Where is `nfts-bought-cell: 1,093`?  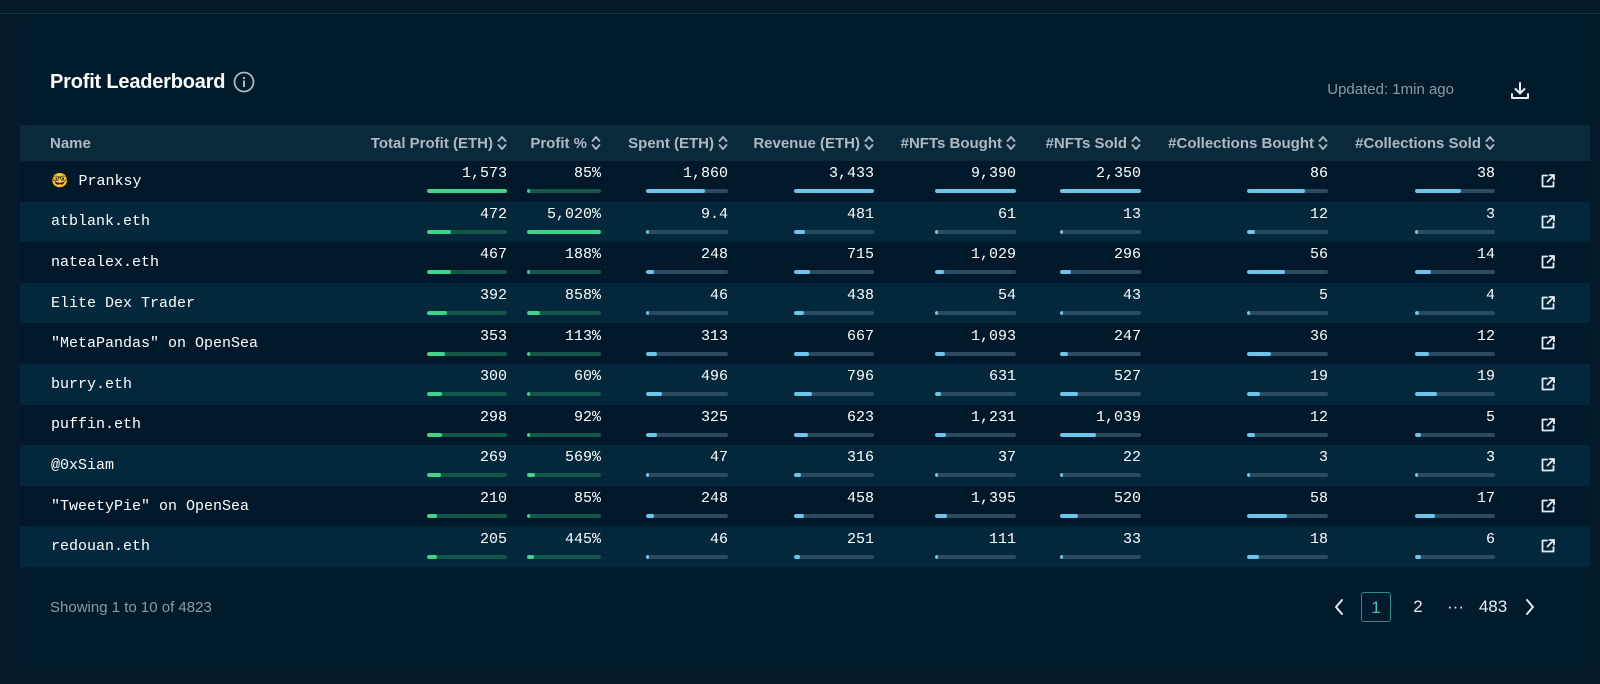
nfts-bought-cell: 1,093 is located at coordinates (945, 343).